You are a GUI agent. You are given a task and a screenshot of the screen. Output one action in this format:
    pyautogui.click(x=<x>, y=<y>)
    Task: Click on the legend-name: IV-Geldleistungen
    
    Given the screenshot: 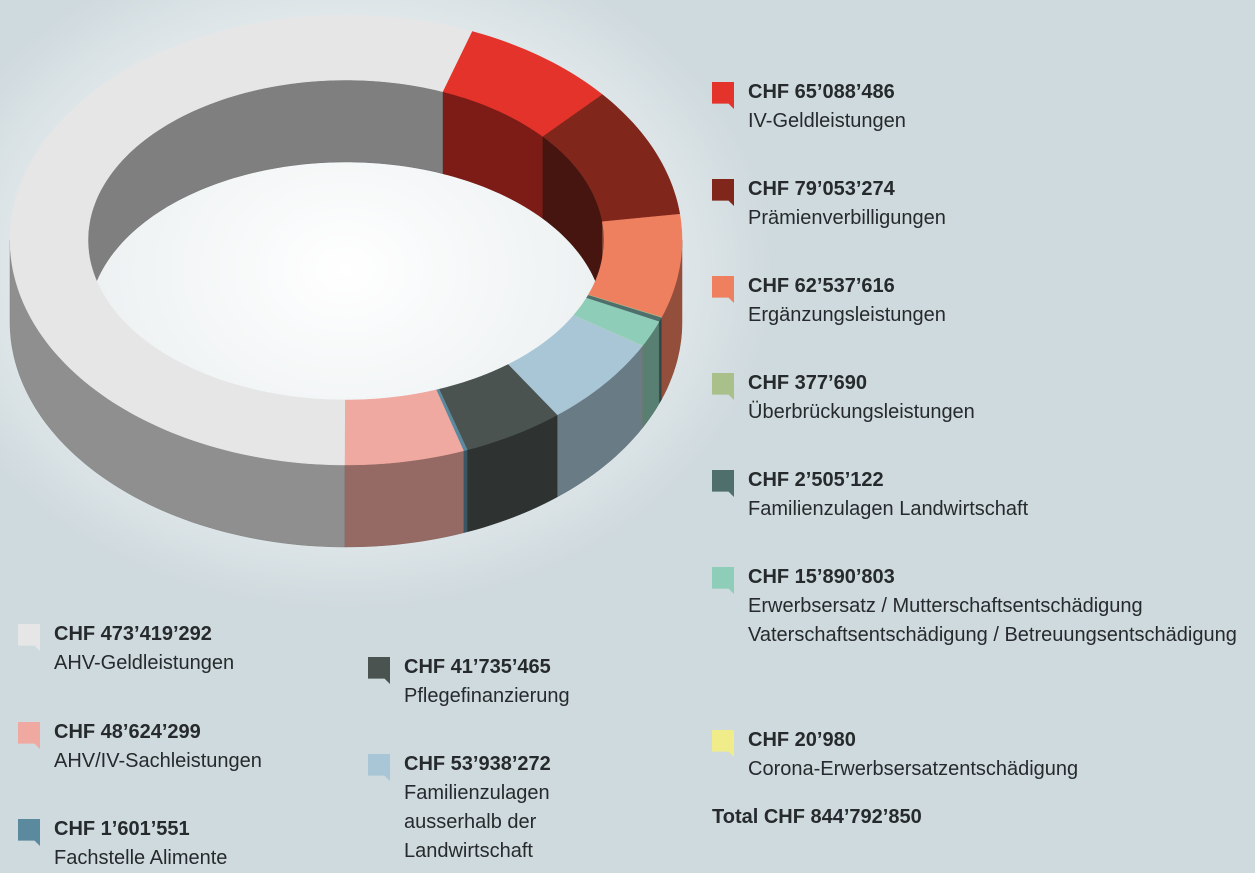 What is the action you would take?
    pyautogui.click(x=827, y=121)
    